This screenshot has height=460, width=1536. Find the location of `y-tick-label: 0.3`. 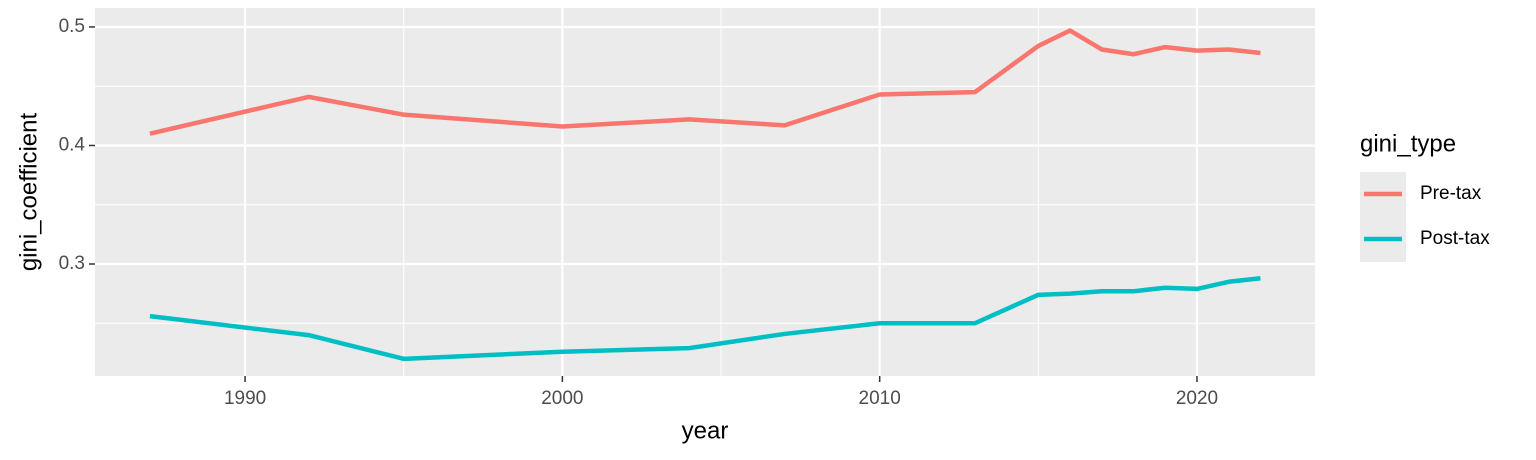

y-tick-label: 0.3 is located at coordinates (72, 263).